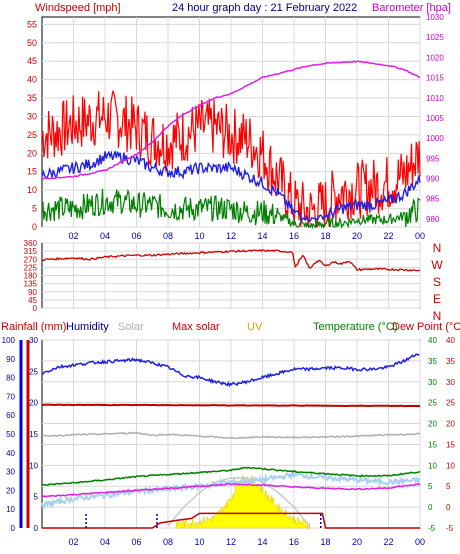  What do you see at coordinates (33, 340) in the screenshot?
I see `rain-tick-label-6: 30` at bounding box center [33, 340].